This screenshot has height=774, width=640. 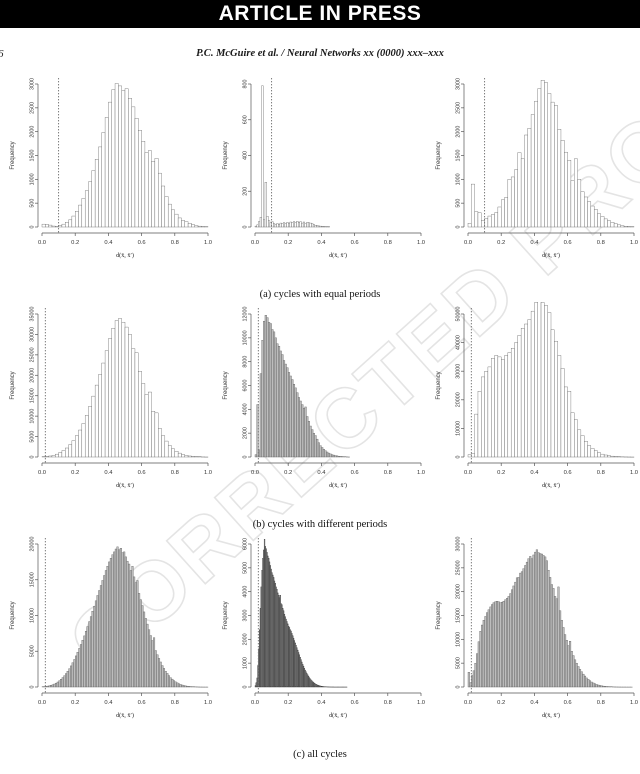 I want to click on y-tick-label: 3000, so click(x=32, y=84).